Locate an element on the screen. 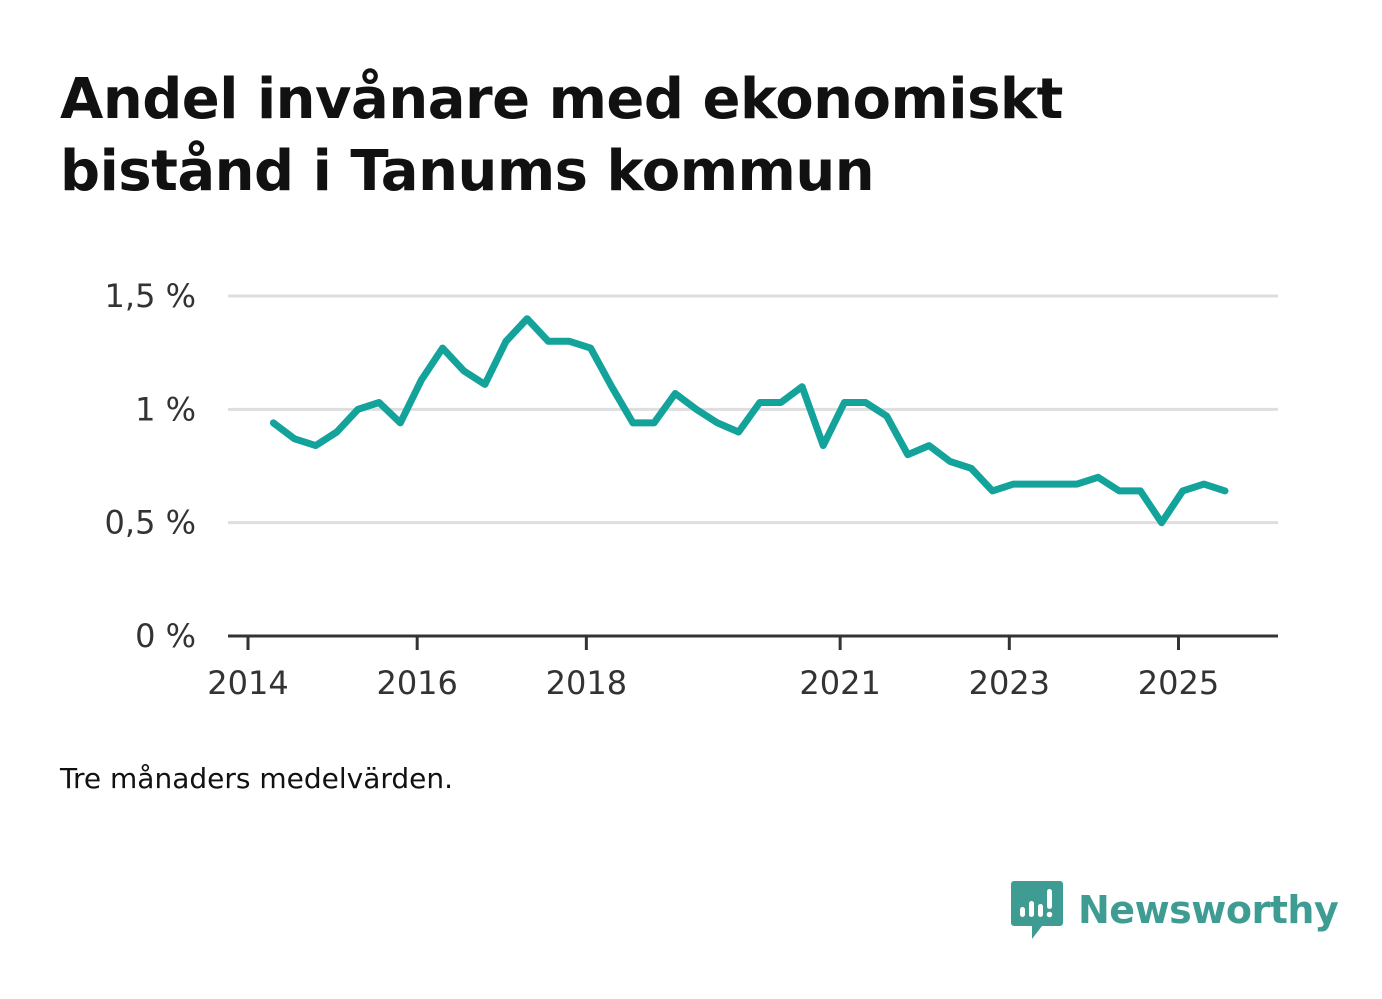  x-tick-label: 2018 is located at coordinates (586, 683).